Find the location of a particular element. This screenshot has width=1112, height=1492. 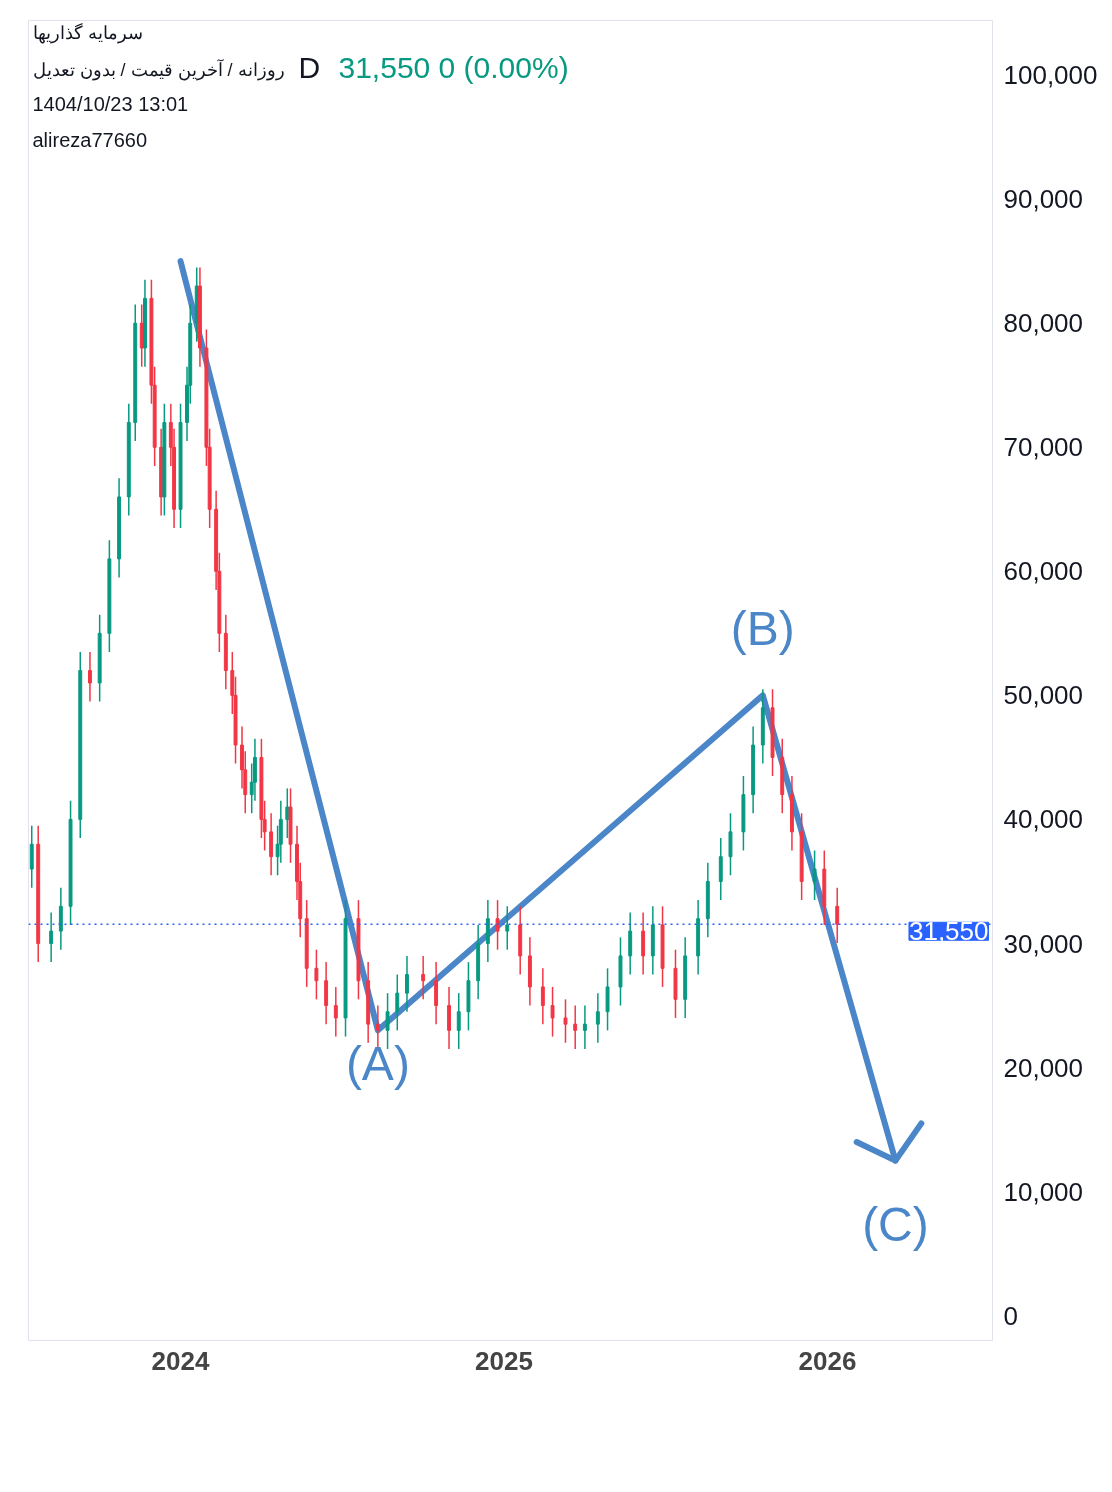

x-tick-label: 2026 is located at coordinates (827, 1360).